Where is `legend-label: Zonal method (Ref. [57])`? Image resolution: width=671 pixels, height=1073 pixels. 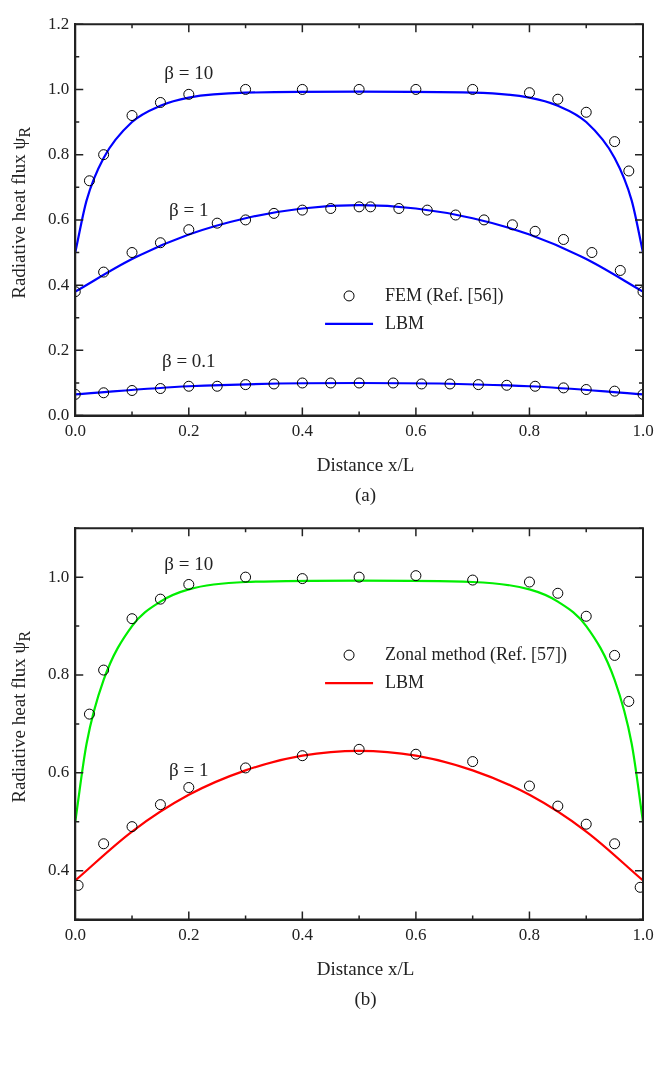 legend-label: Zonal method (Ref. [57]) is located at coordinates (476, 654).